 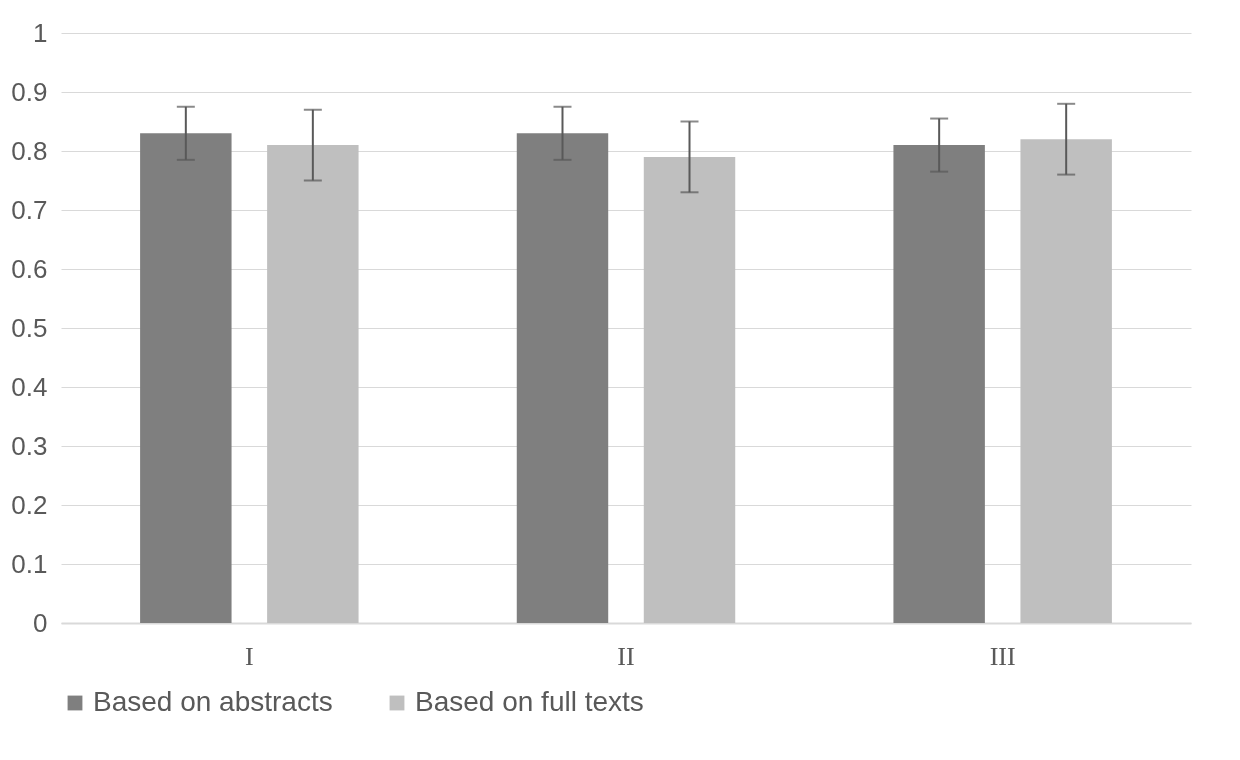 What do you see at coordinates (29, 150) in the screenshot?
I see `y-tick-label: 0.8` at bounding box center [29, 150].